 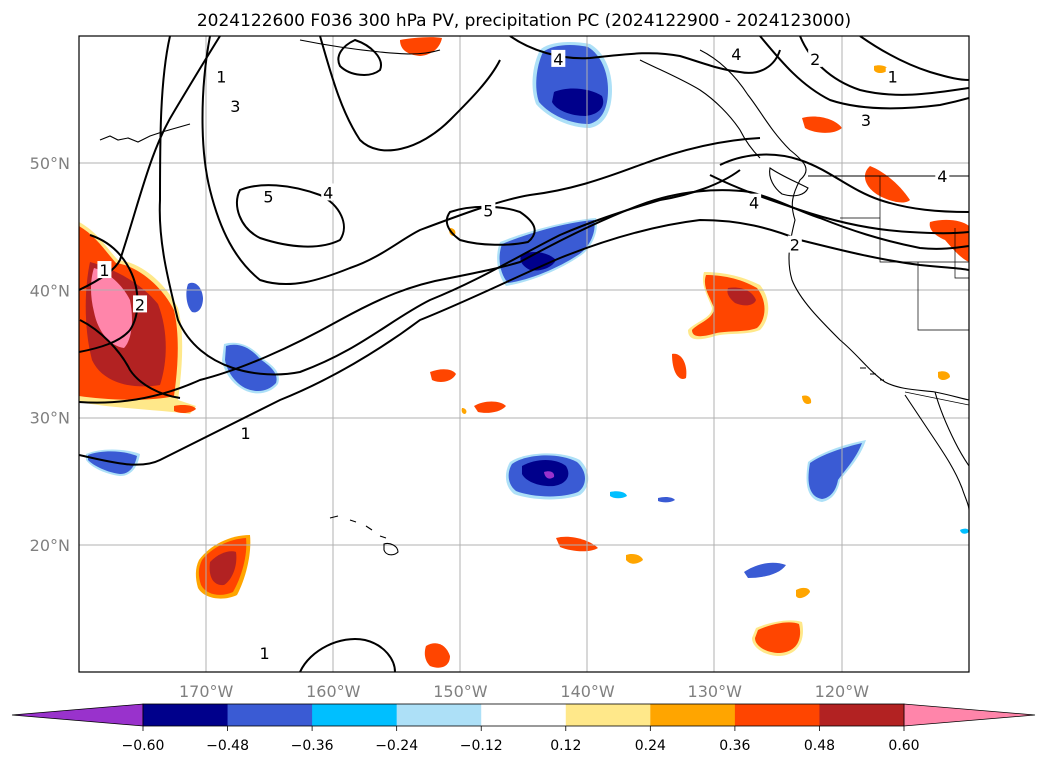 I want to click on lon-tick-label: 170°W, so click(x=206, y=691).